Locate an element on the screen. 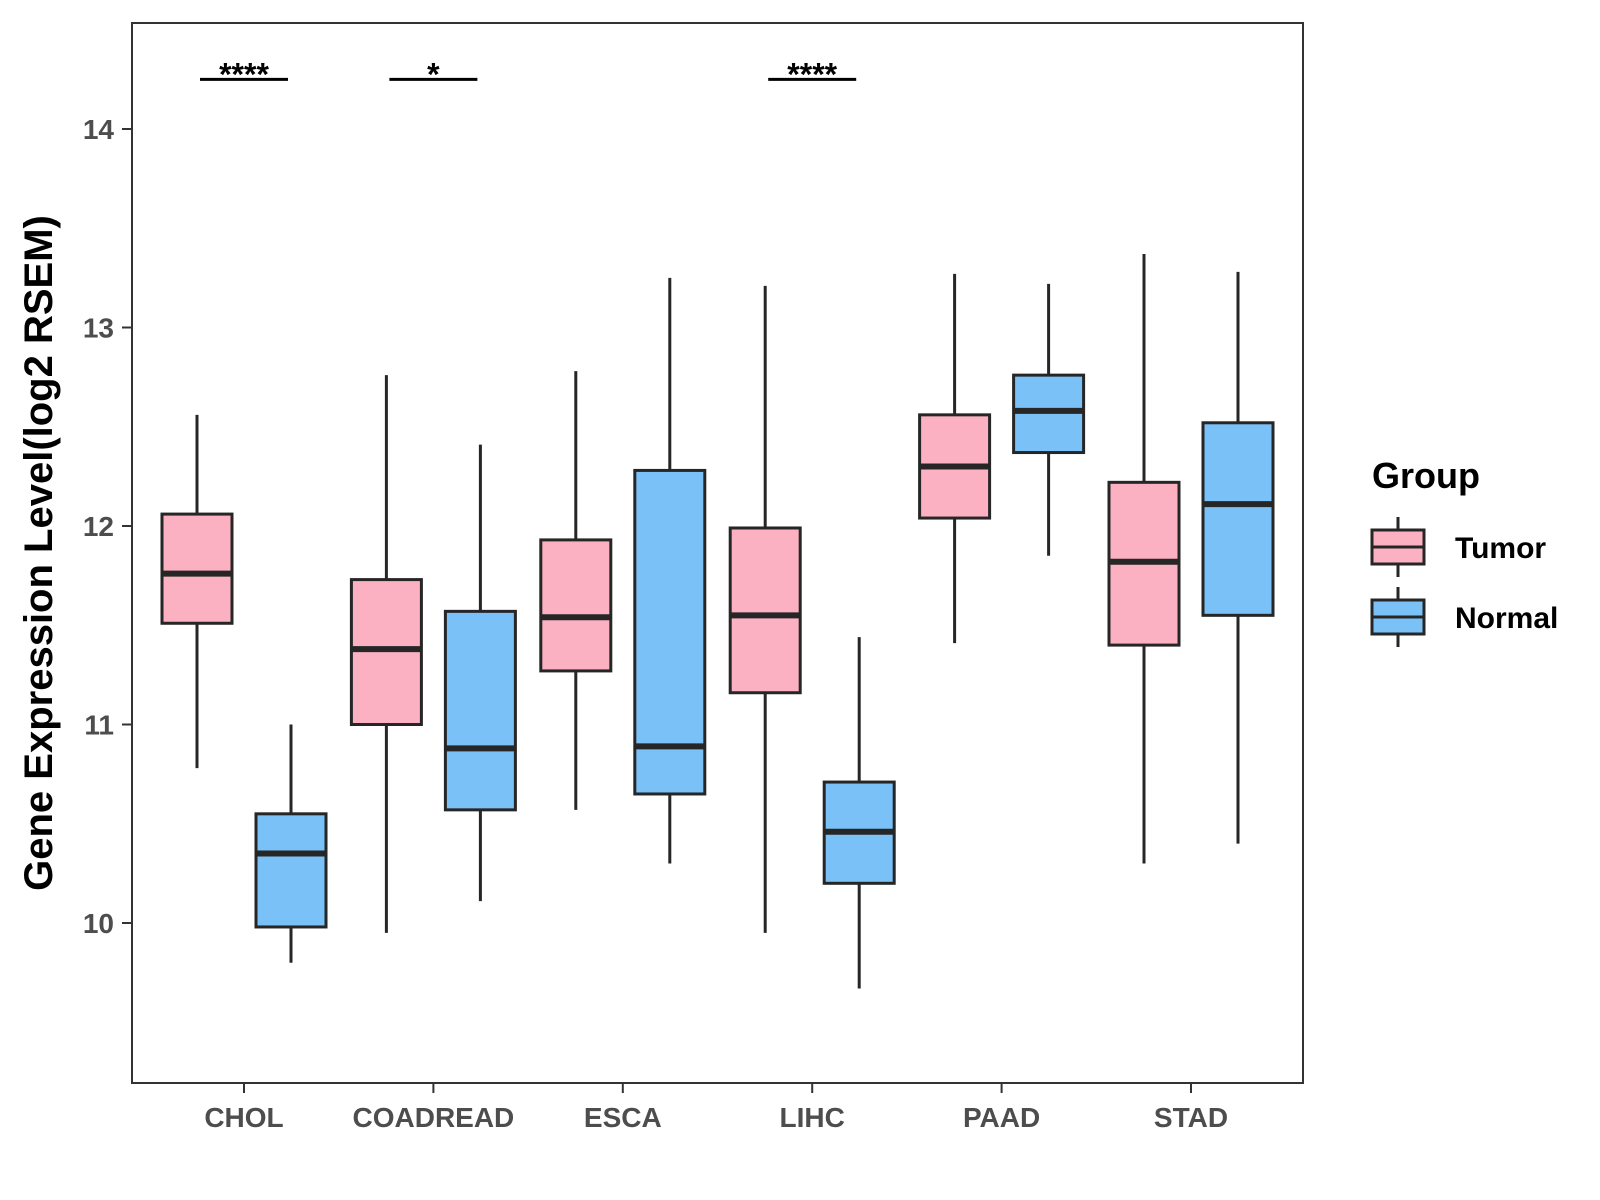  x-tick-label: STAD is located at coordinates (1191, 1117).